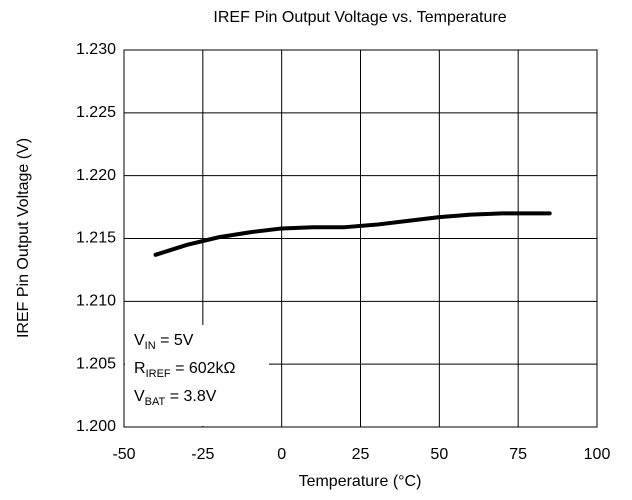 This screenshot has height=500, width=632. What do you see at coordinates (96, 301) in the screenshot?
I see `y-tick-label: 1.210` at bounding box center [96, 301].